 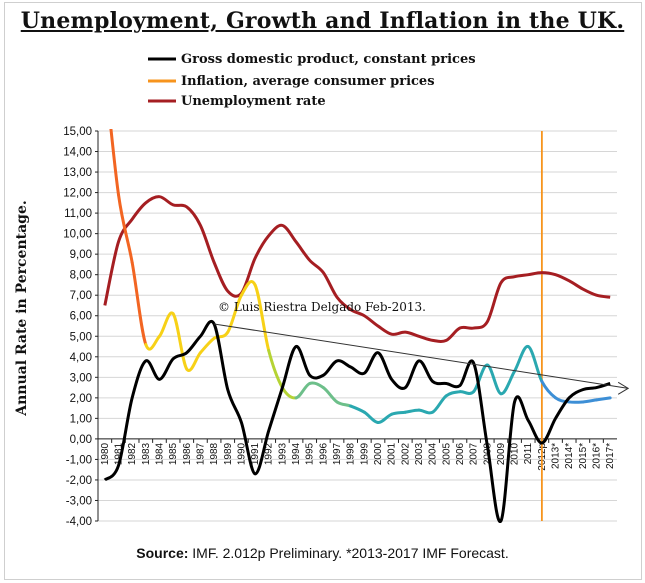 What do you see at coordinates (81, 317) in the screenshot?
I see `y-tick-label: 6,00` at bounding box center [81, 317].